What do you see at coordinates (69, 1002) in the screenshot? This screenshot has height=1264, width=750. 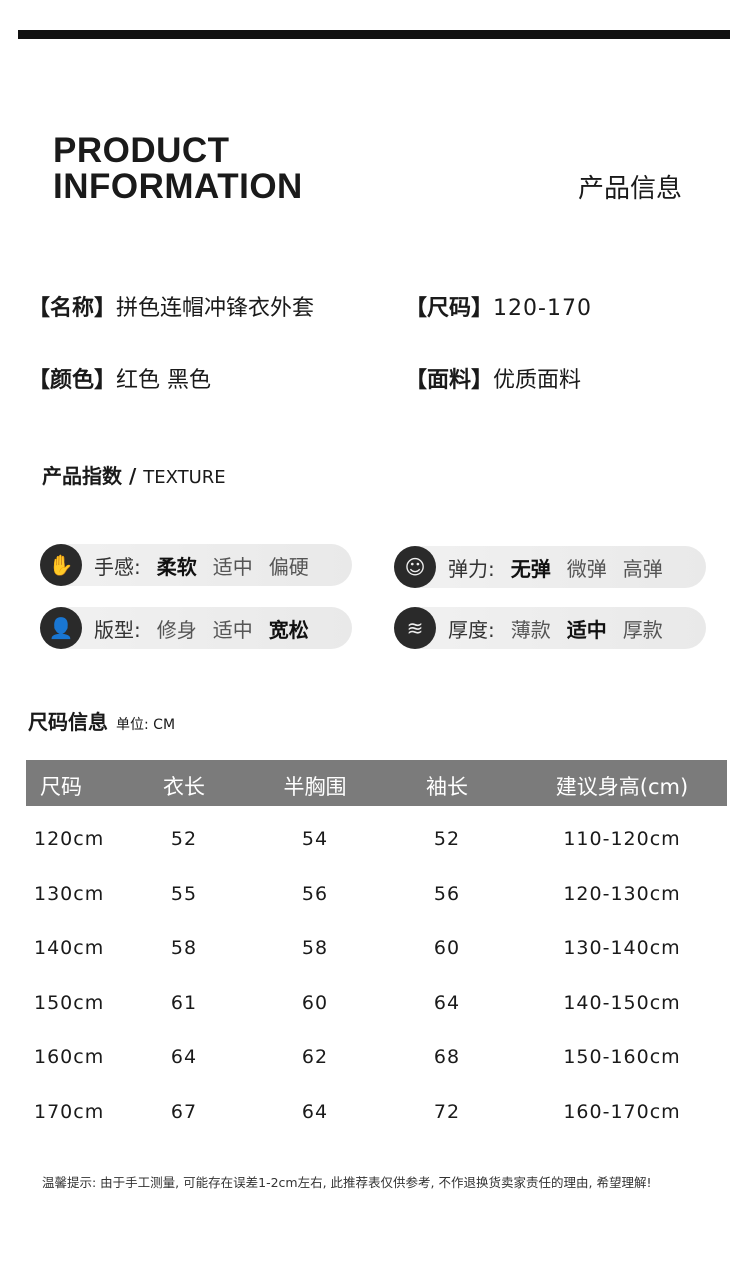 I see `table-cell: 150cm` at bounding box center [69, 1002].